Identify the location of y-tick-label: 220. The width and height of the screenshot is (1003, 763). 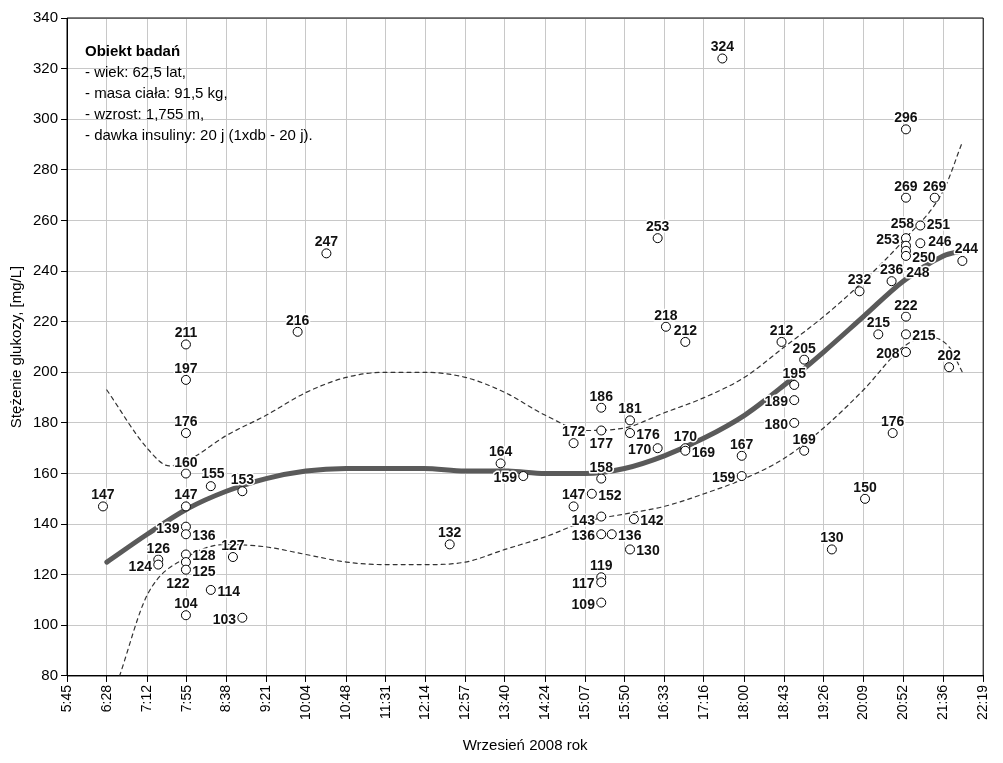
(46, 320).